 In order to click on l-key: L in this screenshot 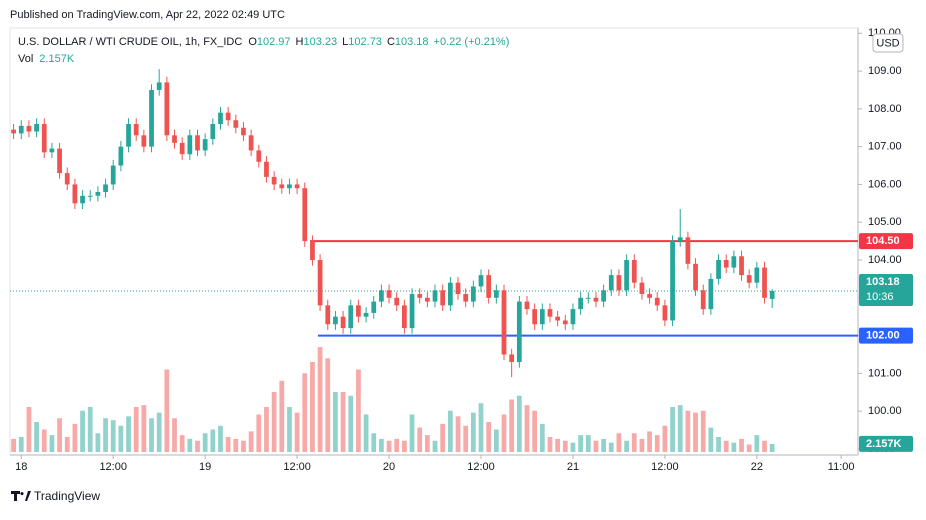, I will do `click(345, 42)`.